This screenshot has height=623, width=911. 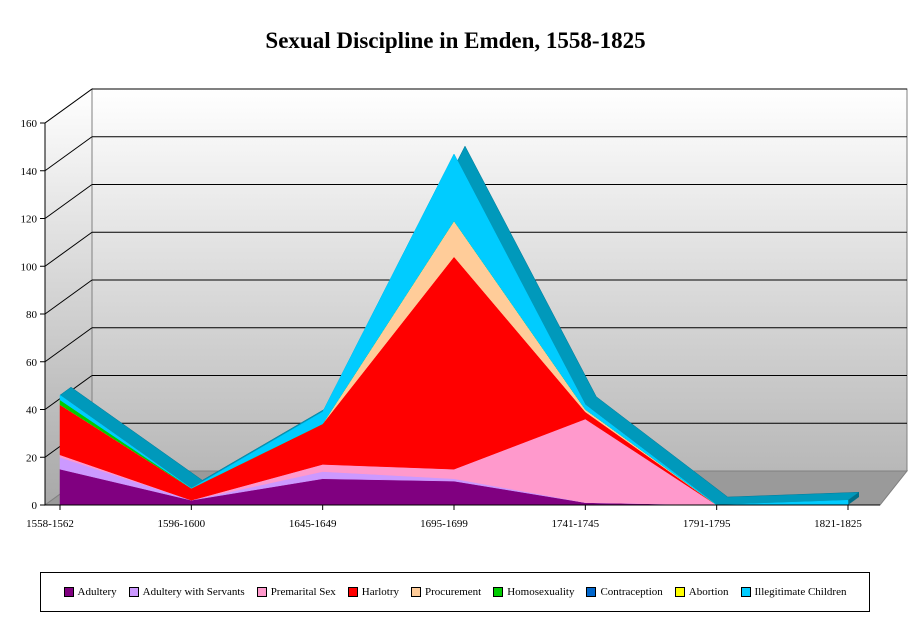 I want to click on y-tick-label: 80, so click(x=32, y=315).